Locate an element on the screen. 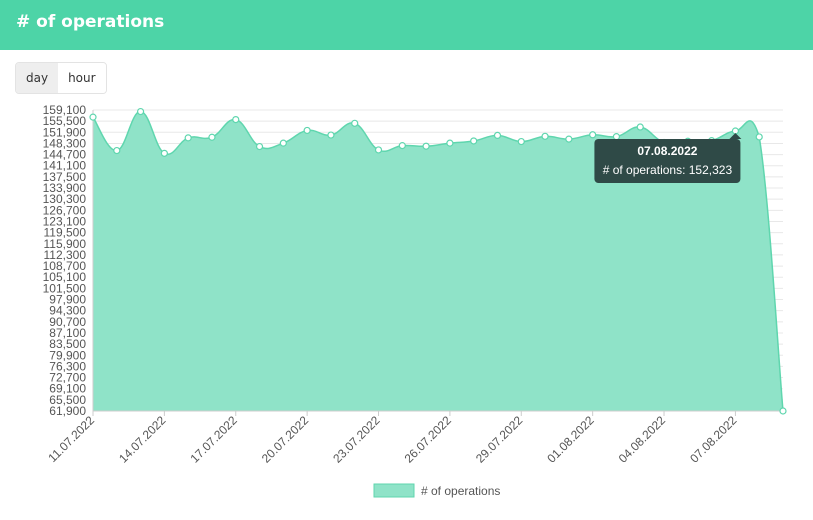  x-tick-label: 26.07.2022 is located at coordinates (428, 439).